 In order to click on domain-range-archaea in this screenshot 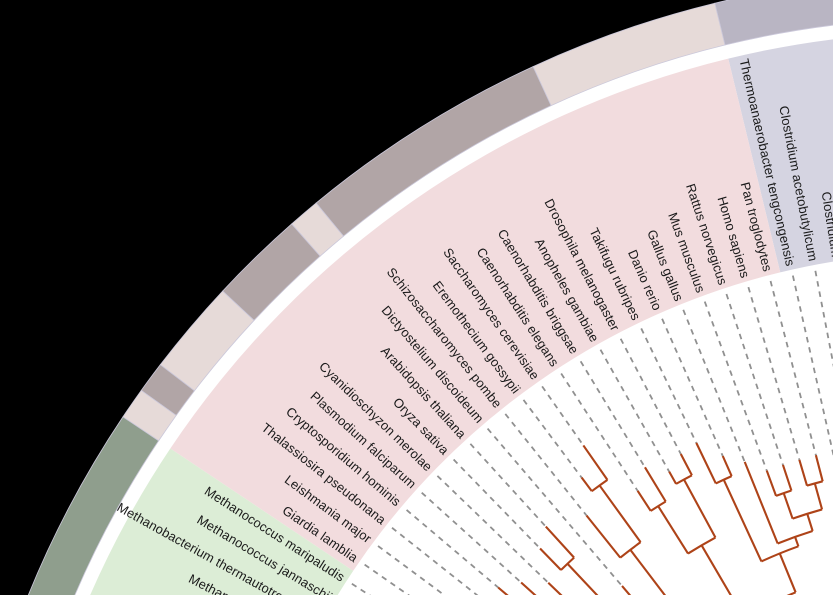, I will do `click(222, 521)`.